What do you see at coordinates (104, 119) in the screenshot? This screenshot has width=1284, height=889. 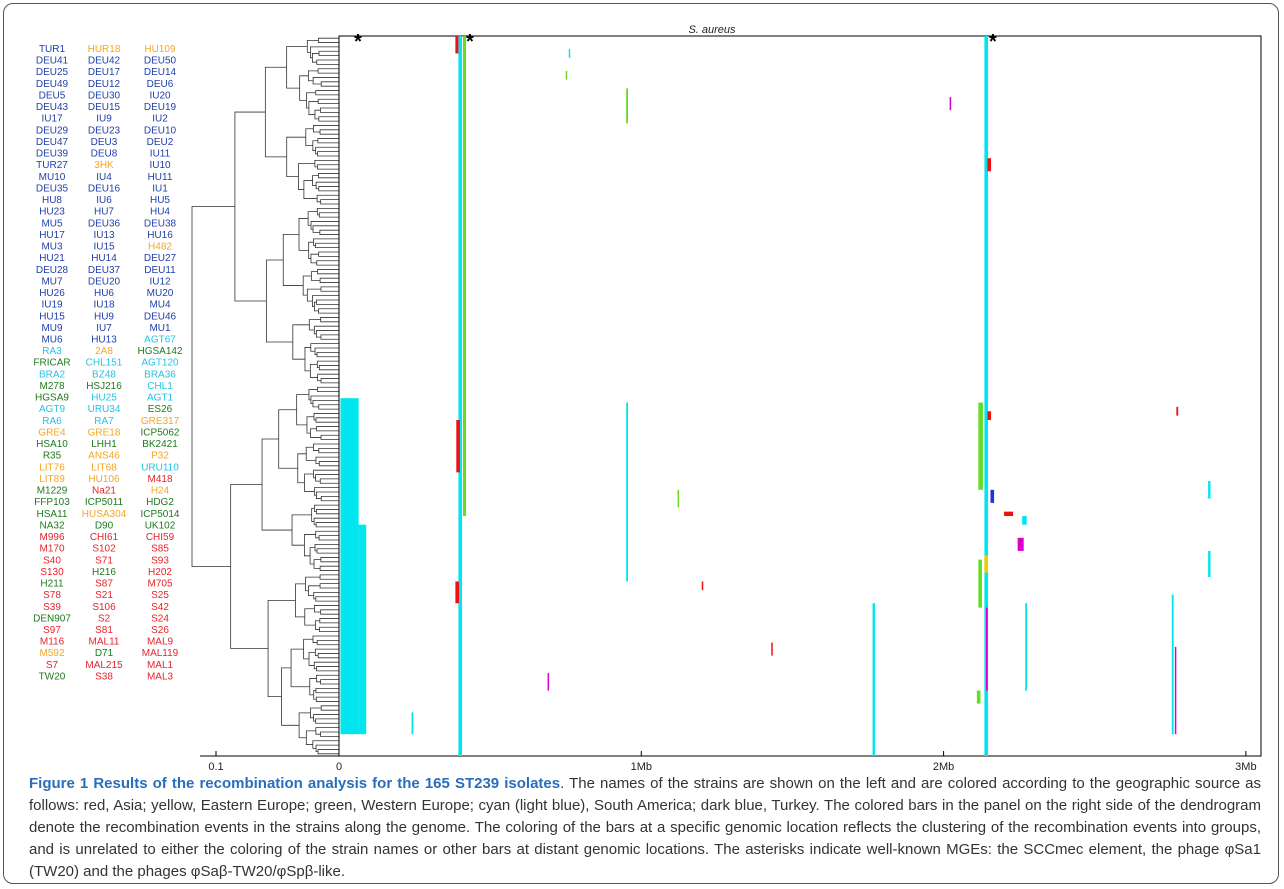 I see `strain-label: IU9` at bounding box center [104, 119].